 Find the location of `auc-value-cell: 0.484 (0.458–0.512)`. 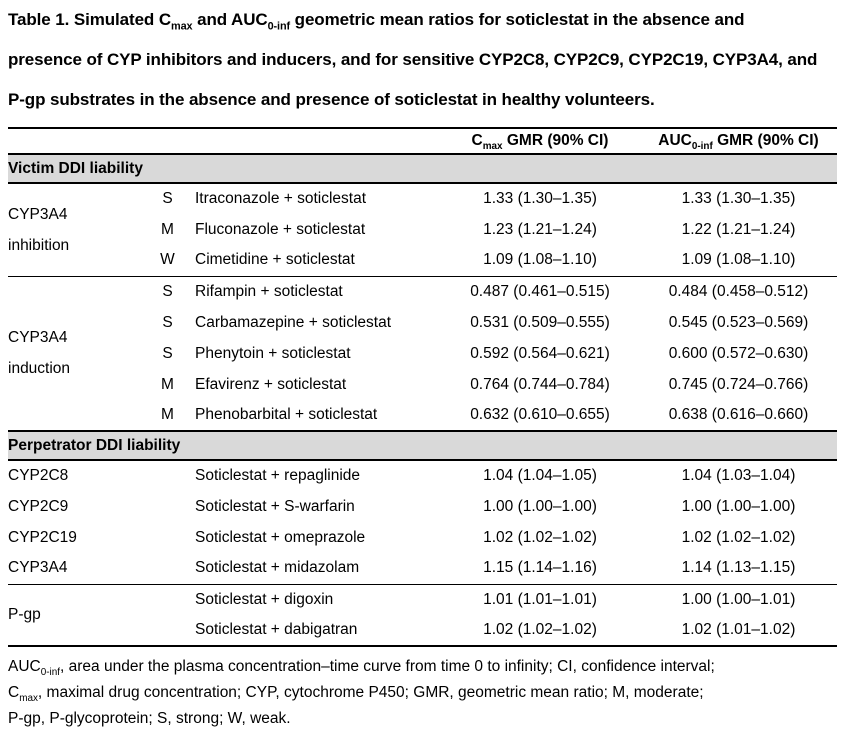

auc-value-cell: 0.484 (0.458–0.512) is located at coordinates (738, 291).